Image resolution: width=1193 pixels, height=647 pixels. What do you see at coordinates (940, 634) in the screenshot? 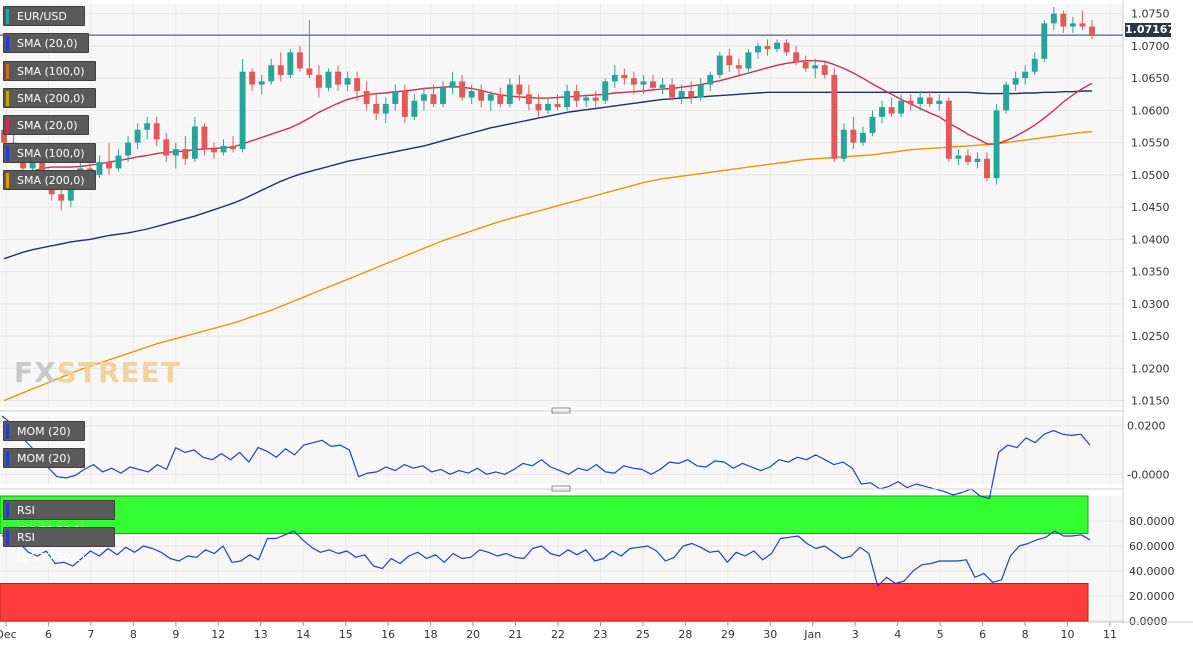
I see `x-tick-label: 5` at bounding box center [940, 634].